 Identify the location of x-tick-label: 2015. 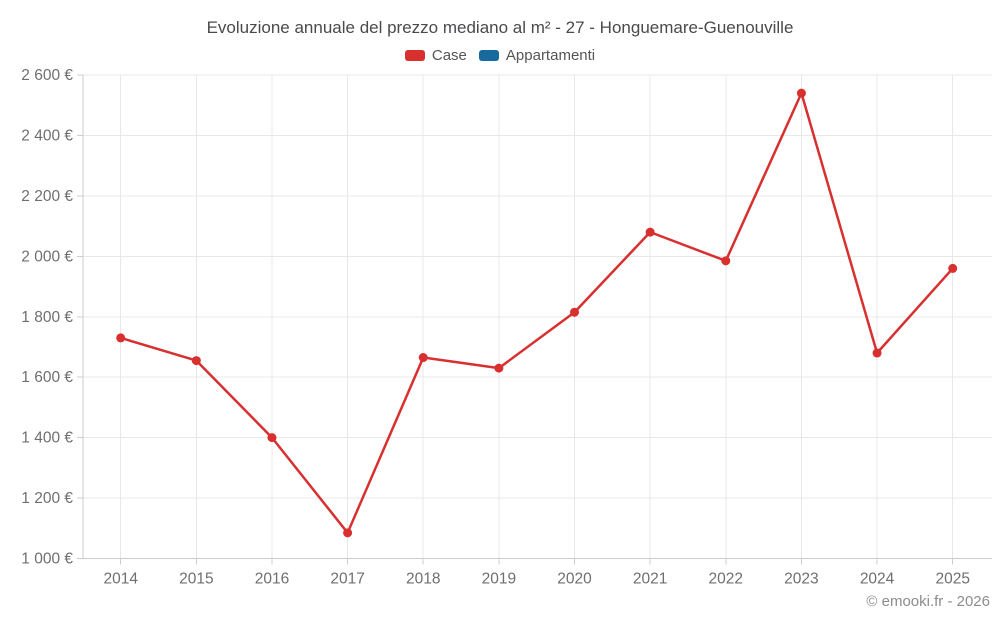
(196, 579).